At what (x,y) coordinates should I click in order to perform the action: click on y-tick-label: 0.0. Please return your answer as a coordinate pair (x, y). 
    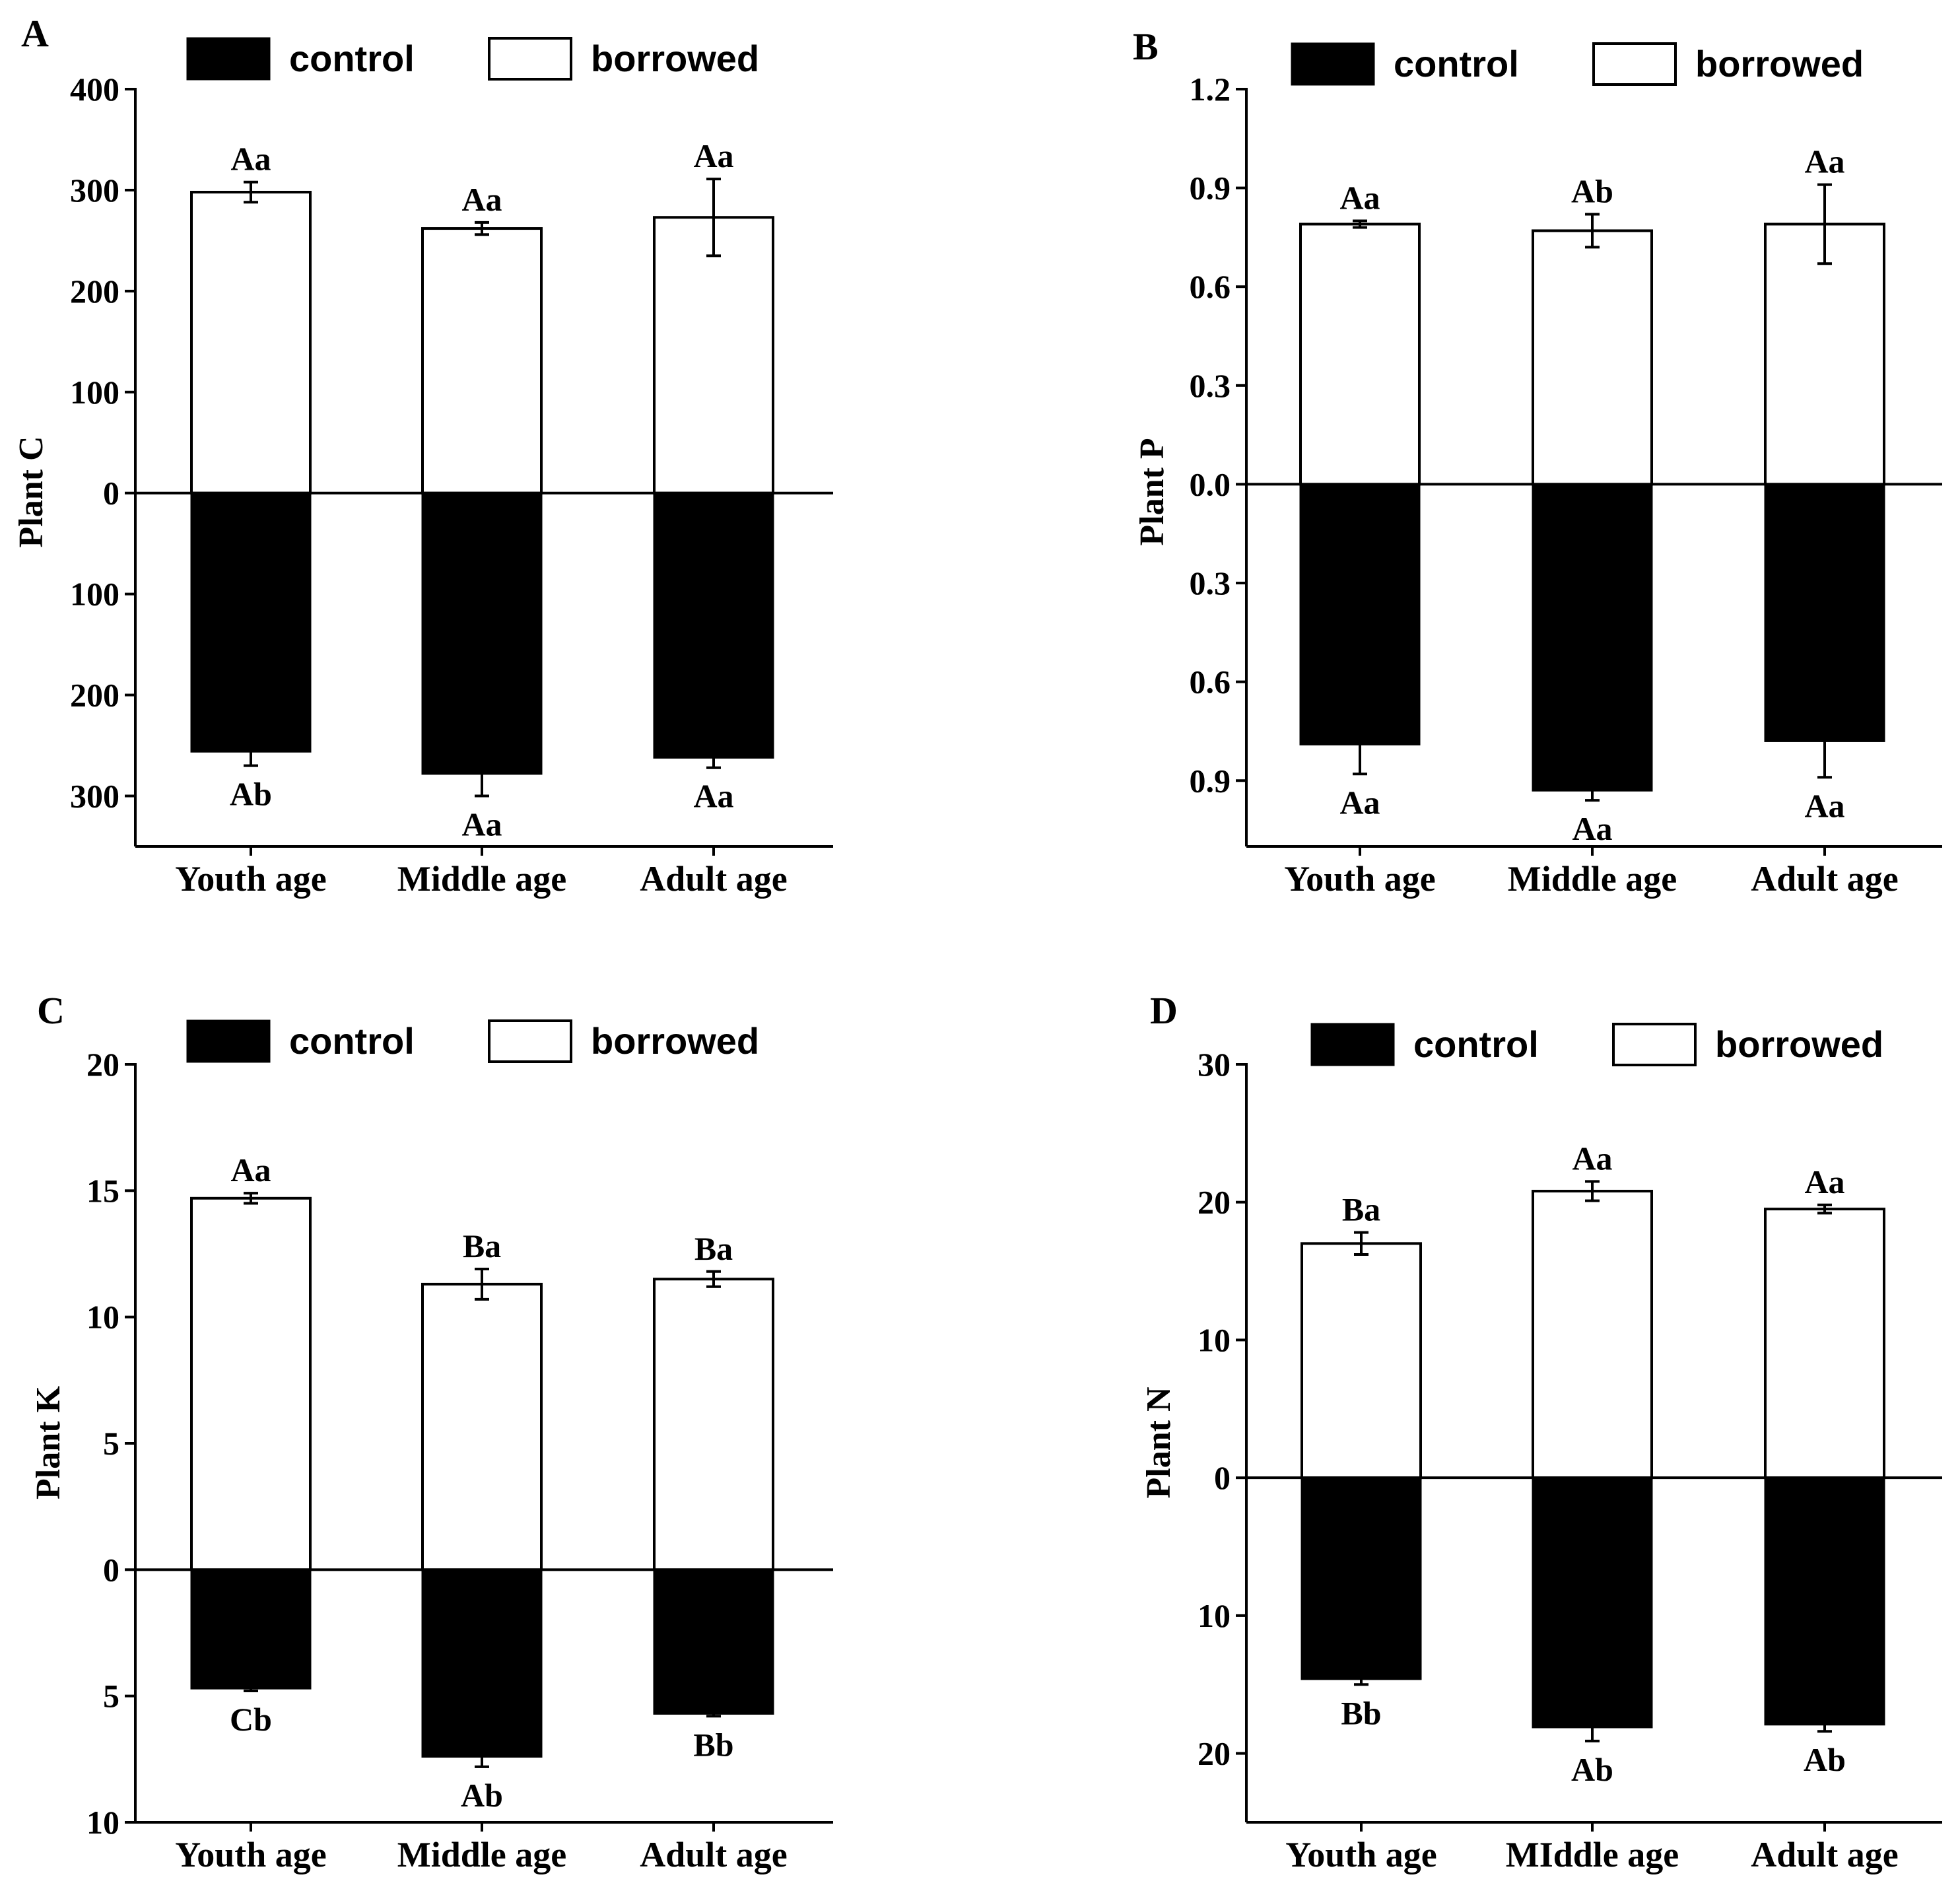
    Looking at the image, I should click on (1210, 483).